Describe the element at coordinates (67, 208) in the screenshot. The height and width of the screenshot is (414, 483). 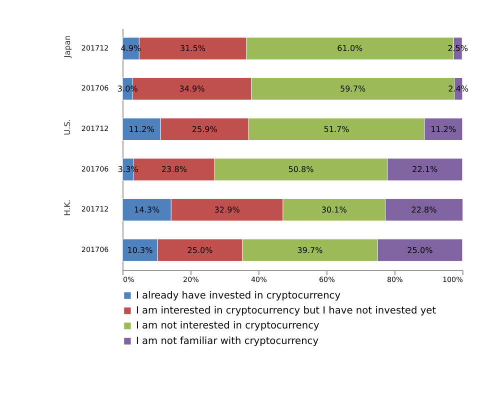
I see `text: H.K.` at that location.